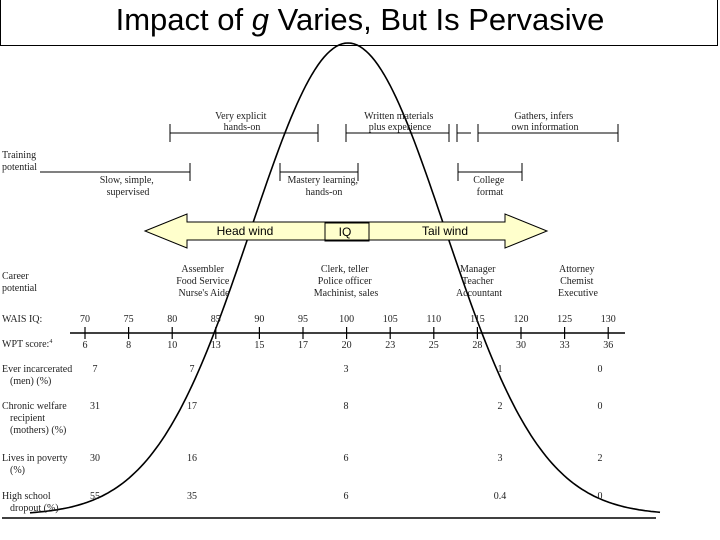  What do you see at coordinates (477, 345) in the screenshot?
I see `wpt-value: 28` at bounding box center [477, 345].